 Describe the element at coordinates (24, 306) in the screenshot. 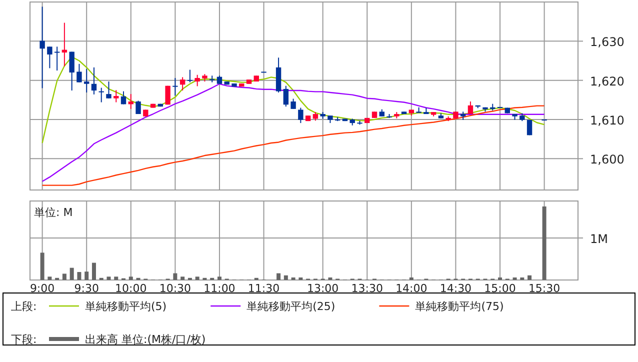

I see `legend-title: 上段:` at that location.